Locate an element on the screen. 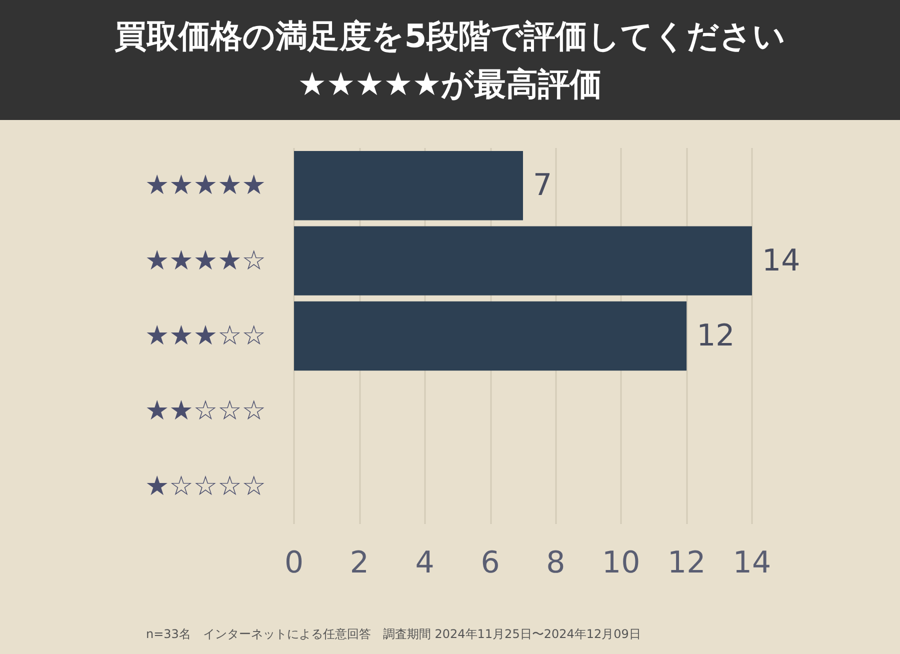 Image resolution: width=900 pixels, height=654 pixels. data-label: 12 is located at coordinates (715, 336).